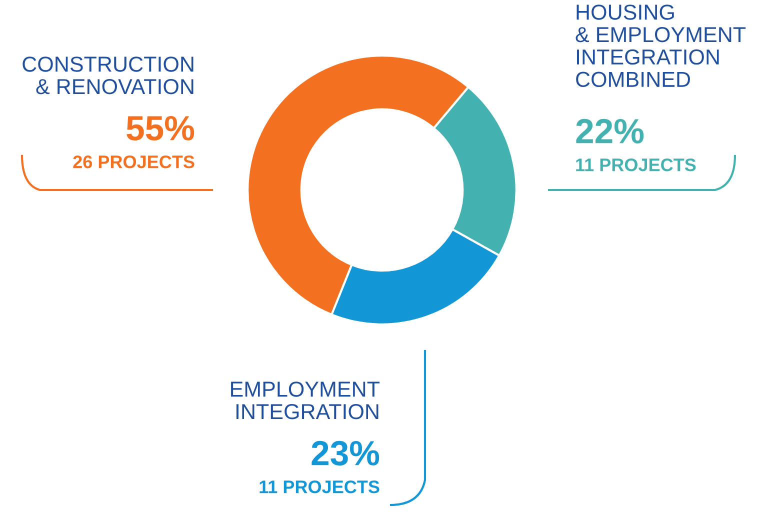  I want to click on slice-label: EMPLOYMENT INTEGRATION, so click(305, 401).